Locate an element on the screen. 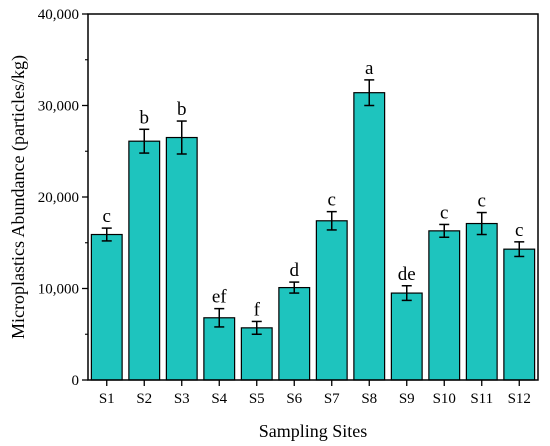 The image size is (550, 446). y-axis-title: Microplastics Abundance (particles/kg) is located at coordinates (18, 197).